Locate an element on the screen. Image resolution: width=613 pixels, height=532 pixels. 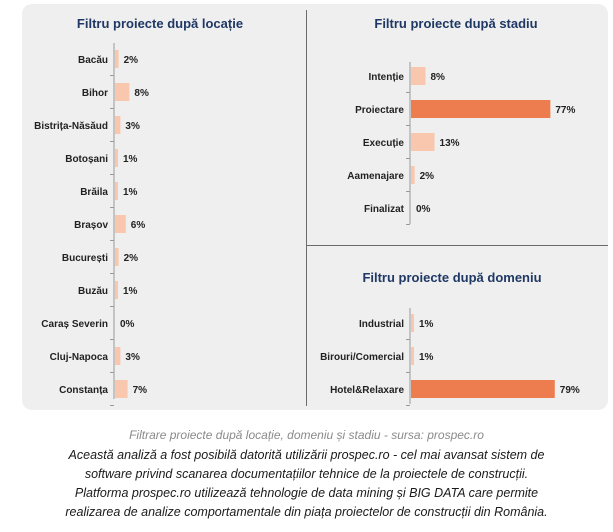
stage-category-label: Execuție is located at coordinates (384, 143).